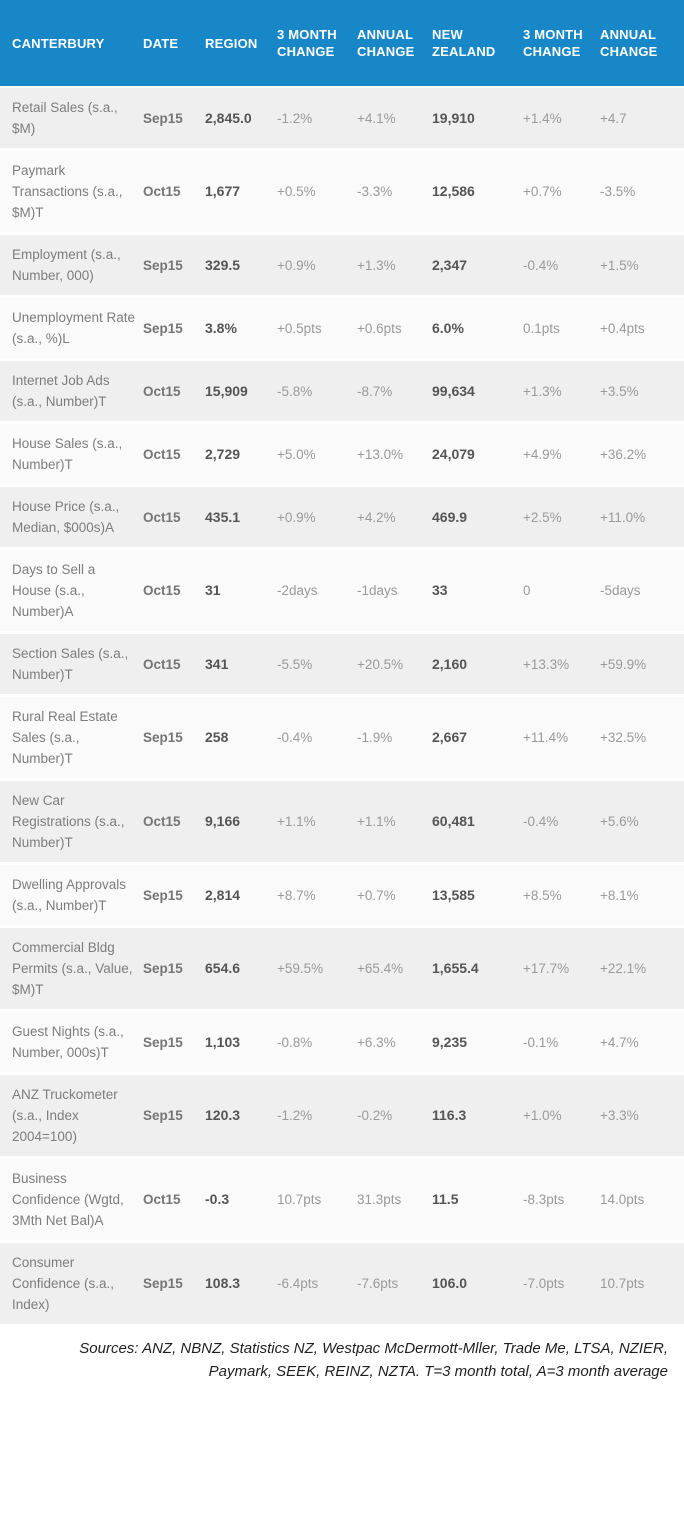  Describe the element at coordinates (542, 391) in the screenshot. I see `cell-nz-change-3m: +1.3%` at that location.